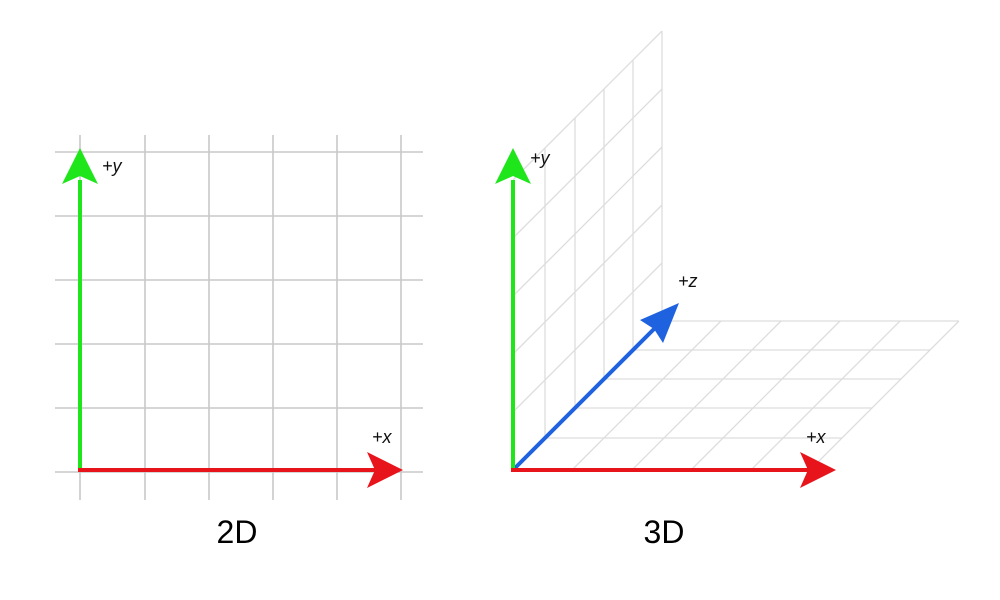 The image size is (1000, 600). I want to click on axis-label-y-2d: +y, so click(112, 166).